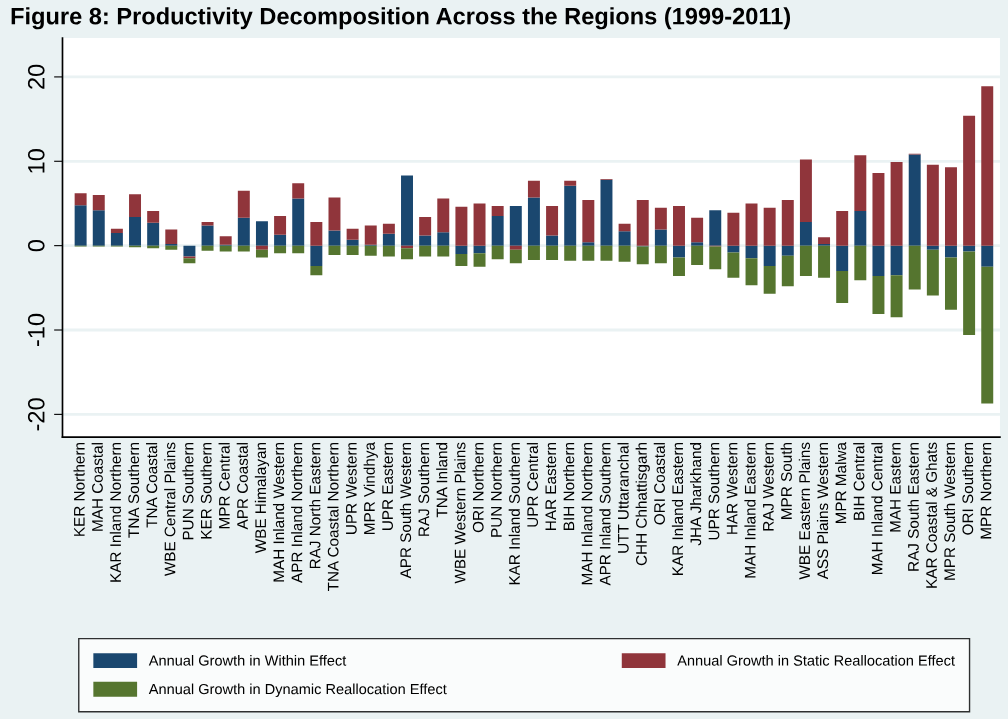  Describe the element at coordinates (714, 491) in the screenshot. I see `x-tick-label: UPR Southern` at that location.